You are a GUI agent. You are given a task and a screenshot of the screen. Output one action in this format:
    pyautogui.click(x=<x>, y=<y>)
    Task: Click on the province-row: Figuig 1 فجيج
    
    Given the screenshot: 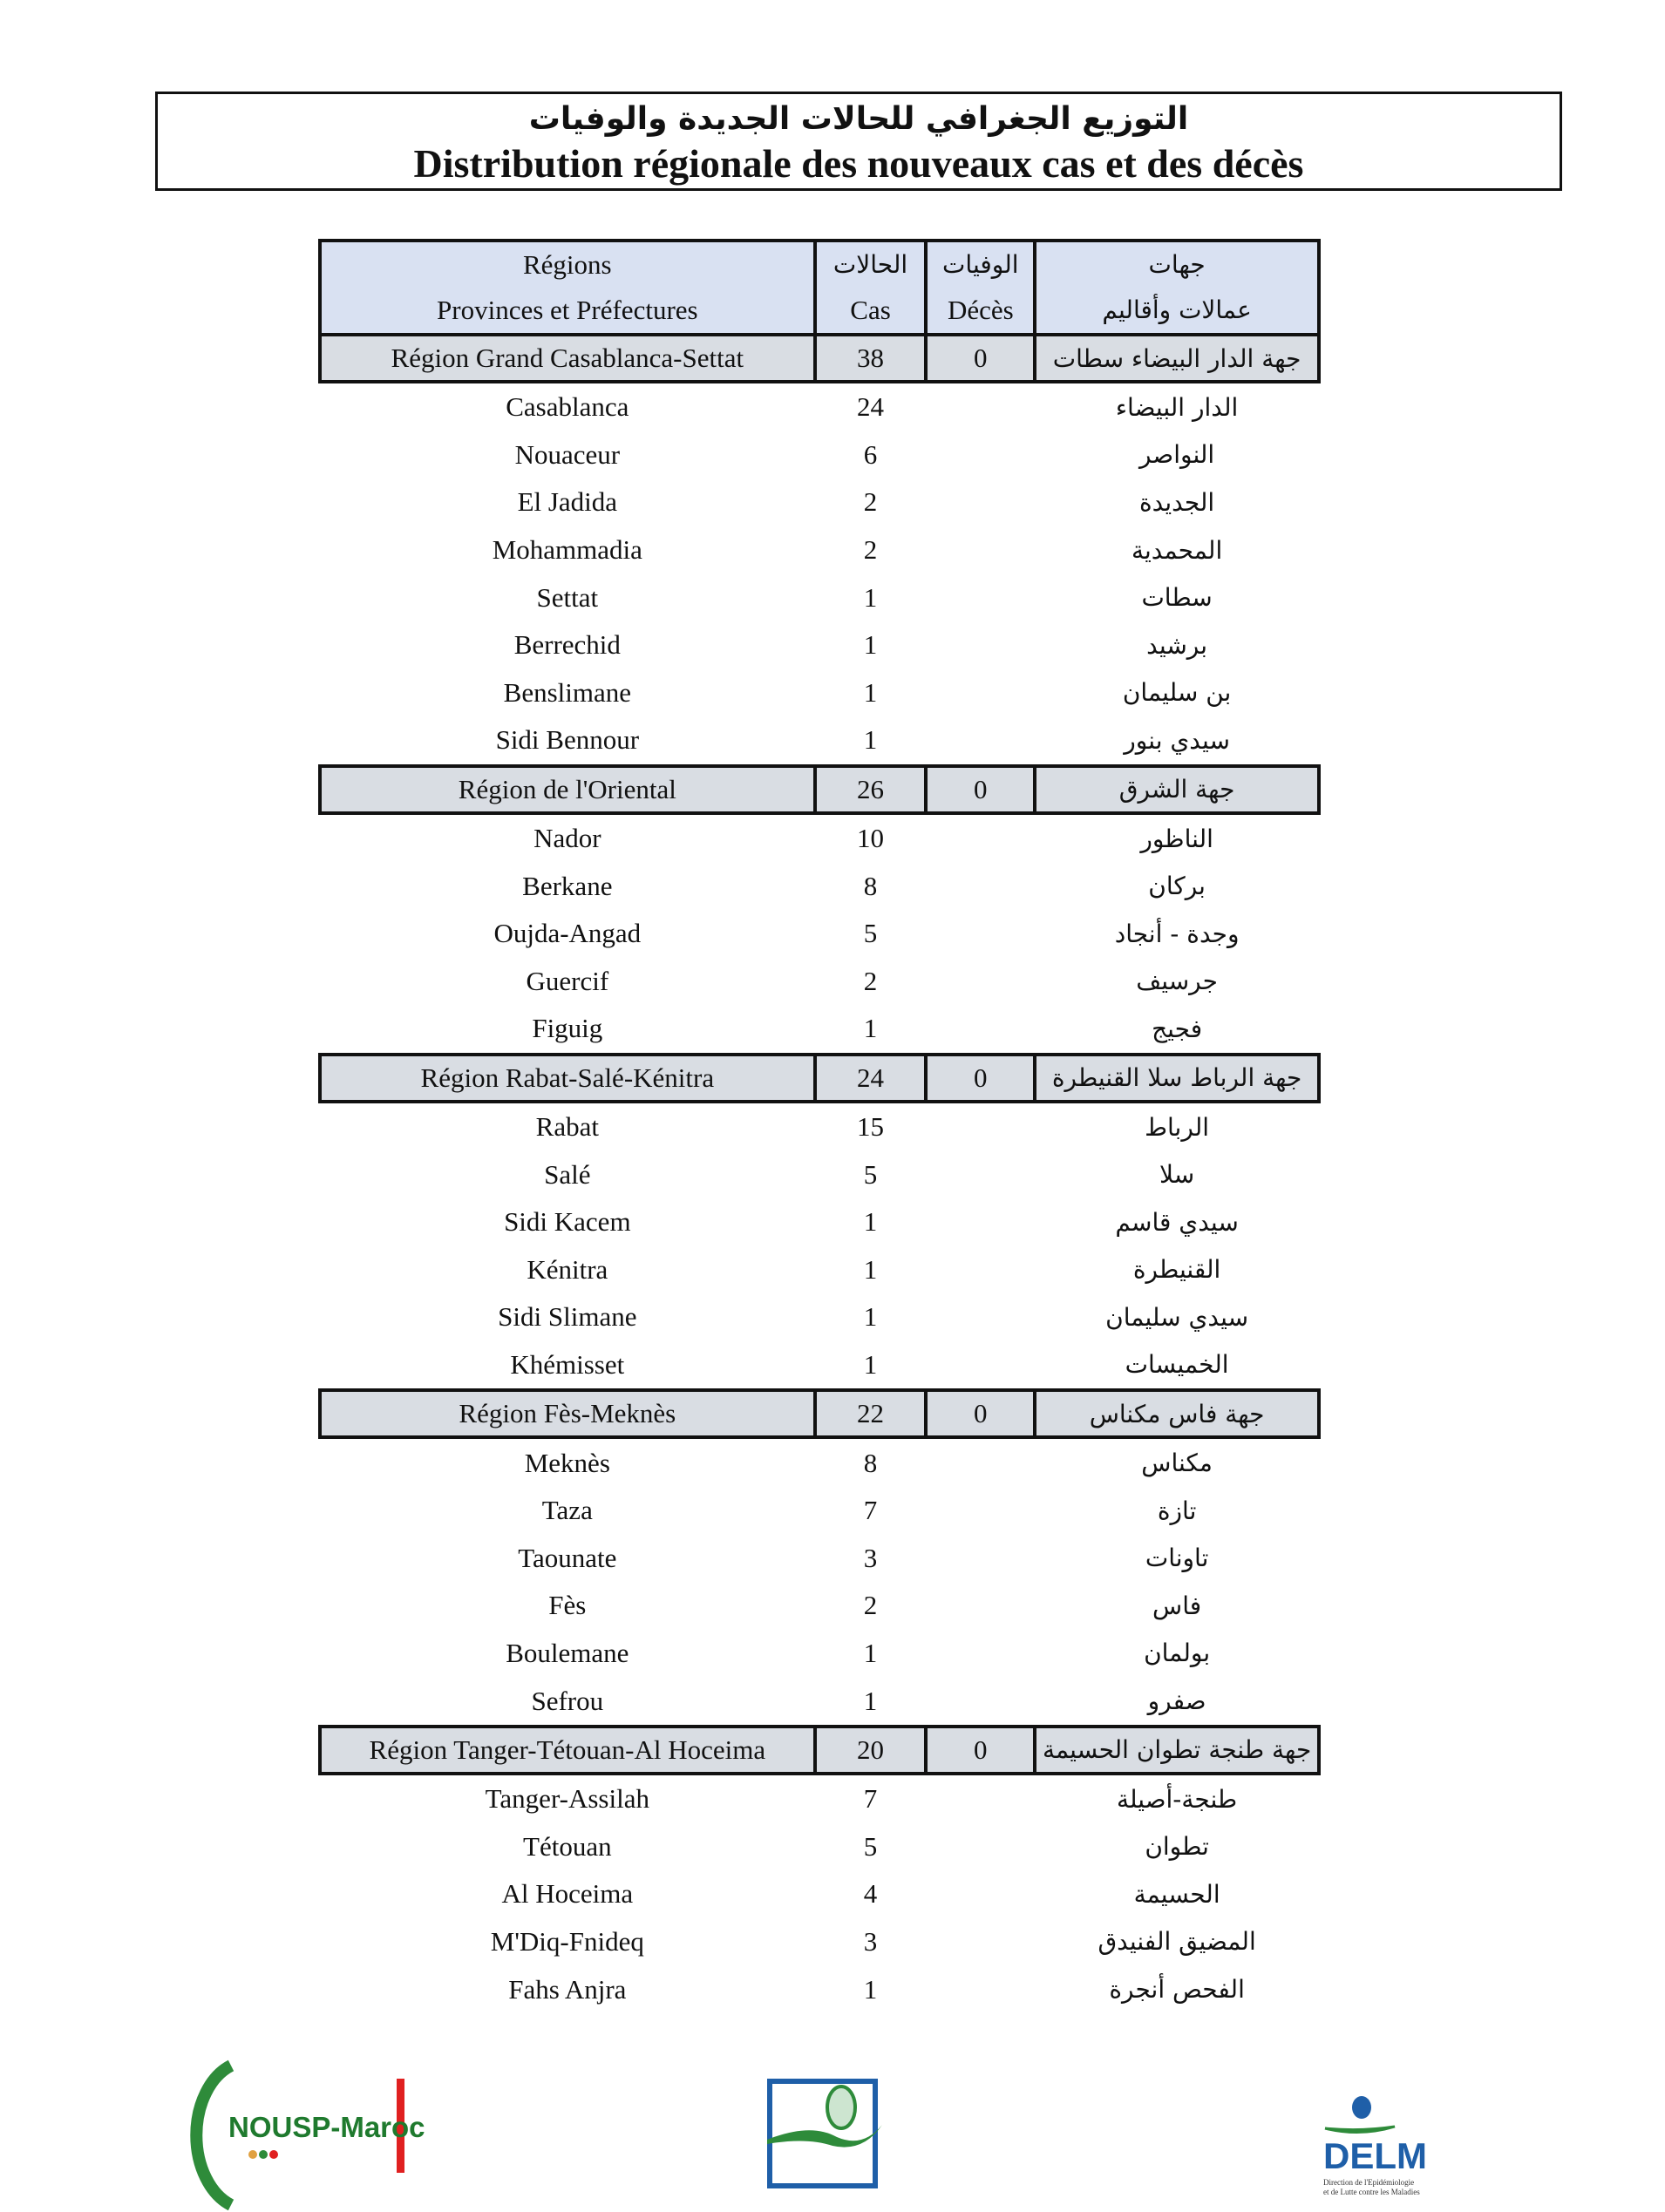 What is the action you would take?
    pyautogui.click(x=819, y=1030)
    